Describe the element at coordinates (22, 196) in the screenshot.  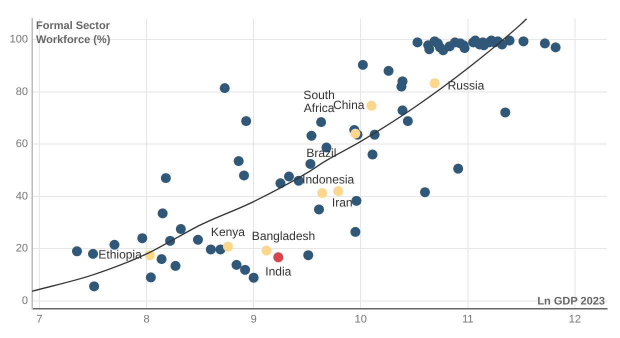
I see `y-tick-label: 40` at that location.